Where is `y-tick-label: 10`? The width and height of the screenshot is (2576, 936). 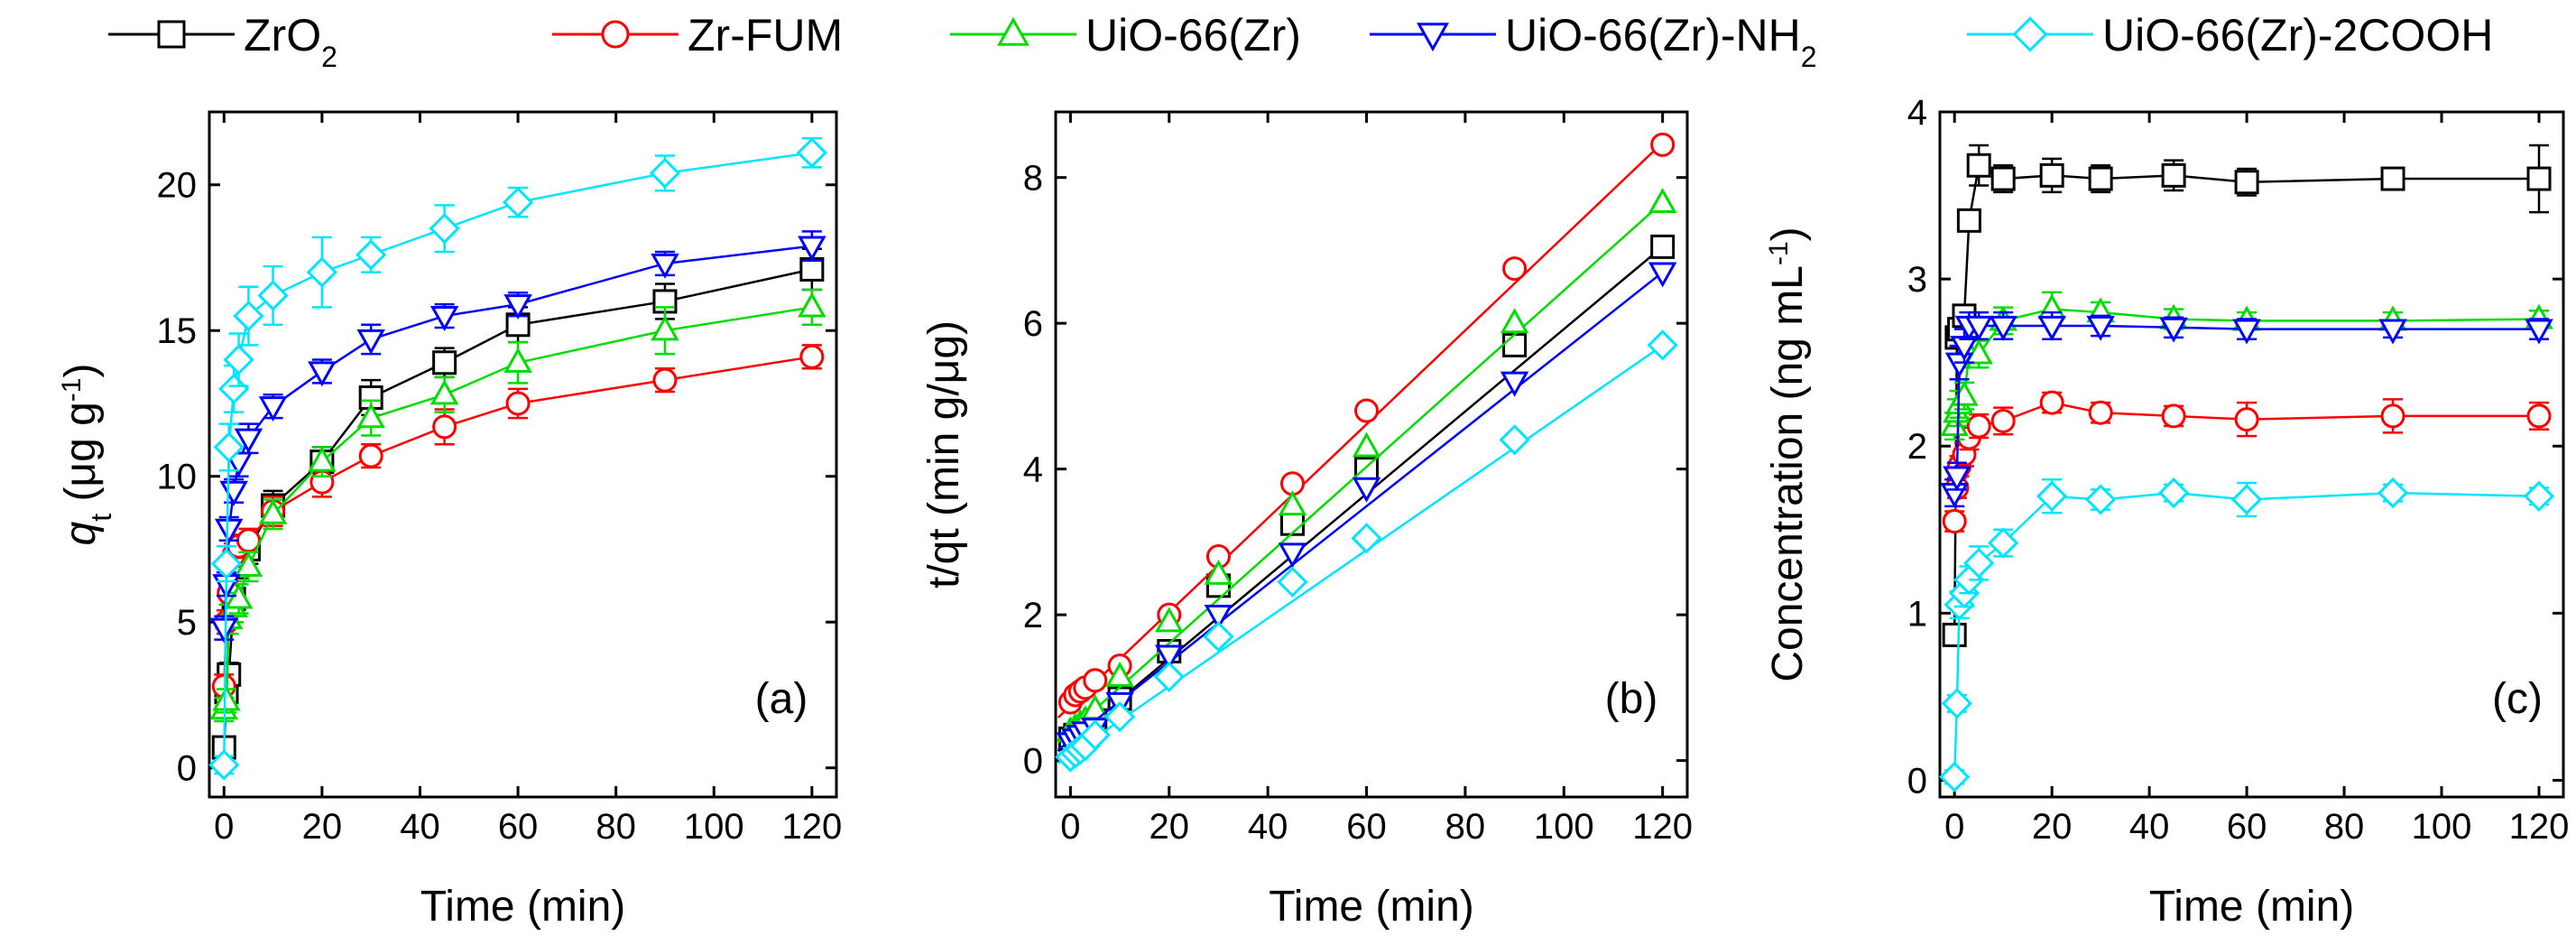
y-tick-label: 10 is located at coordinates (177, 477).